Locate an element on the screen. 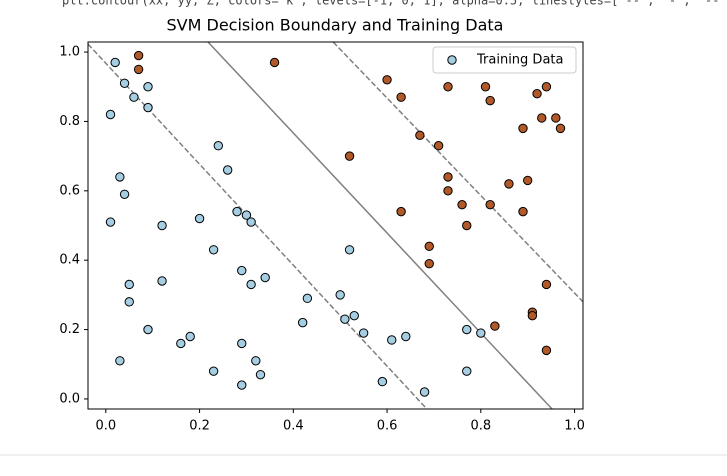 This screenshot has width=727, height=476. x-tick-label: 0.8 is located at coordinates (480, 426).